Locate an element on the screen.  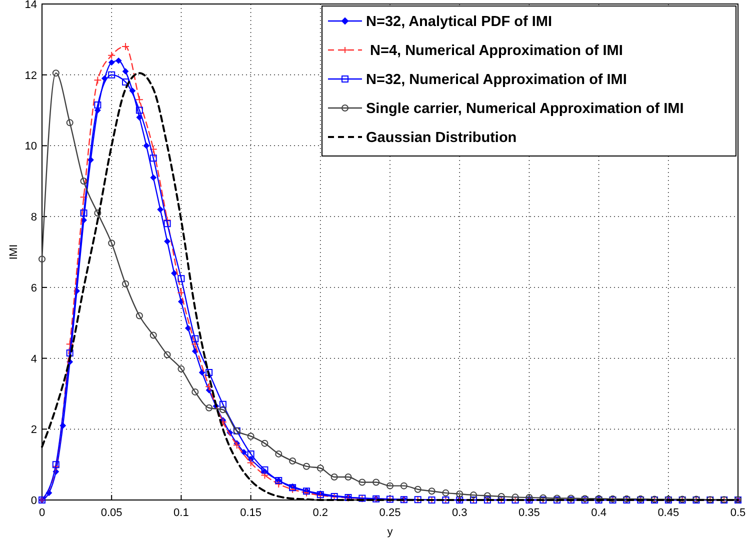
x-tick-label: 0.35 is located at coordinates (529, 513).